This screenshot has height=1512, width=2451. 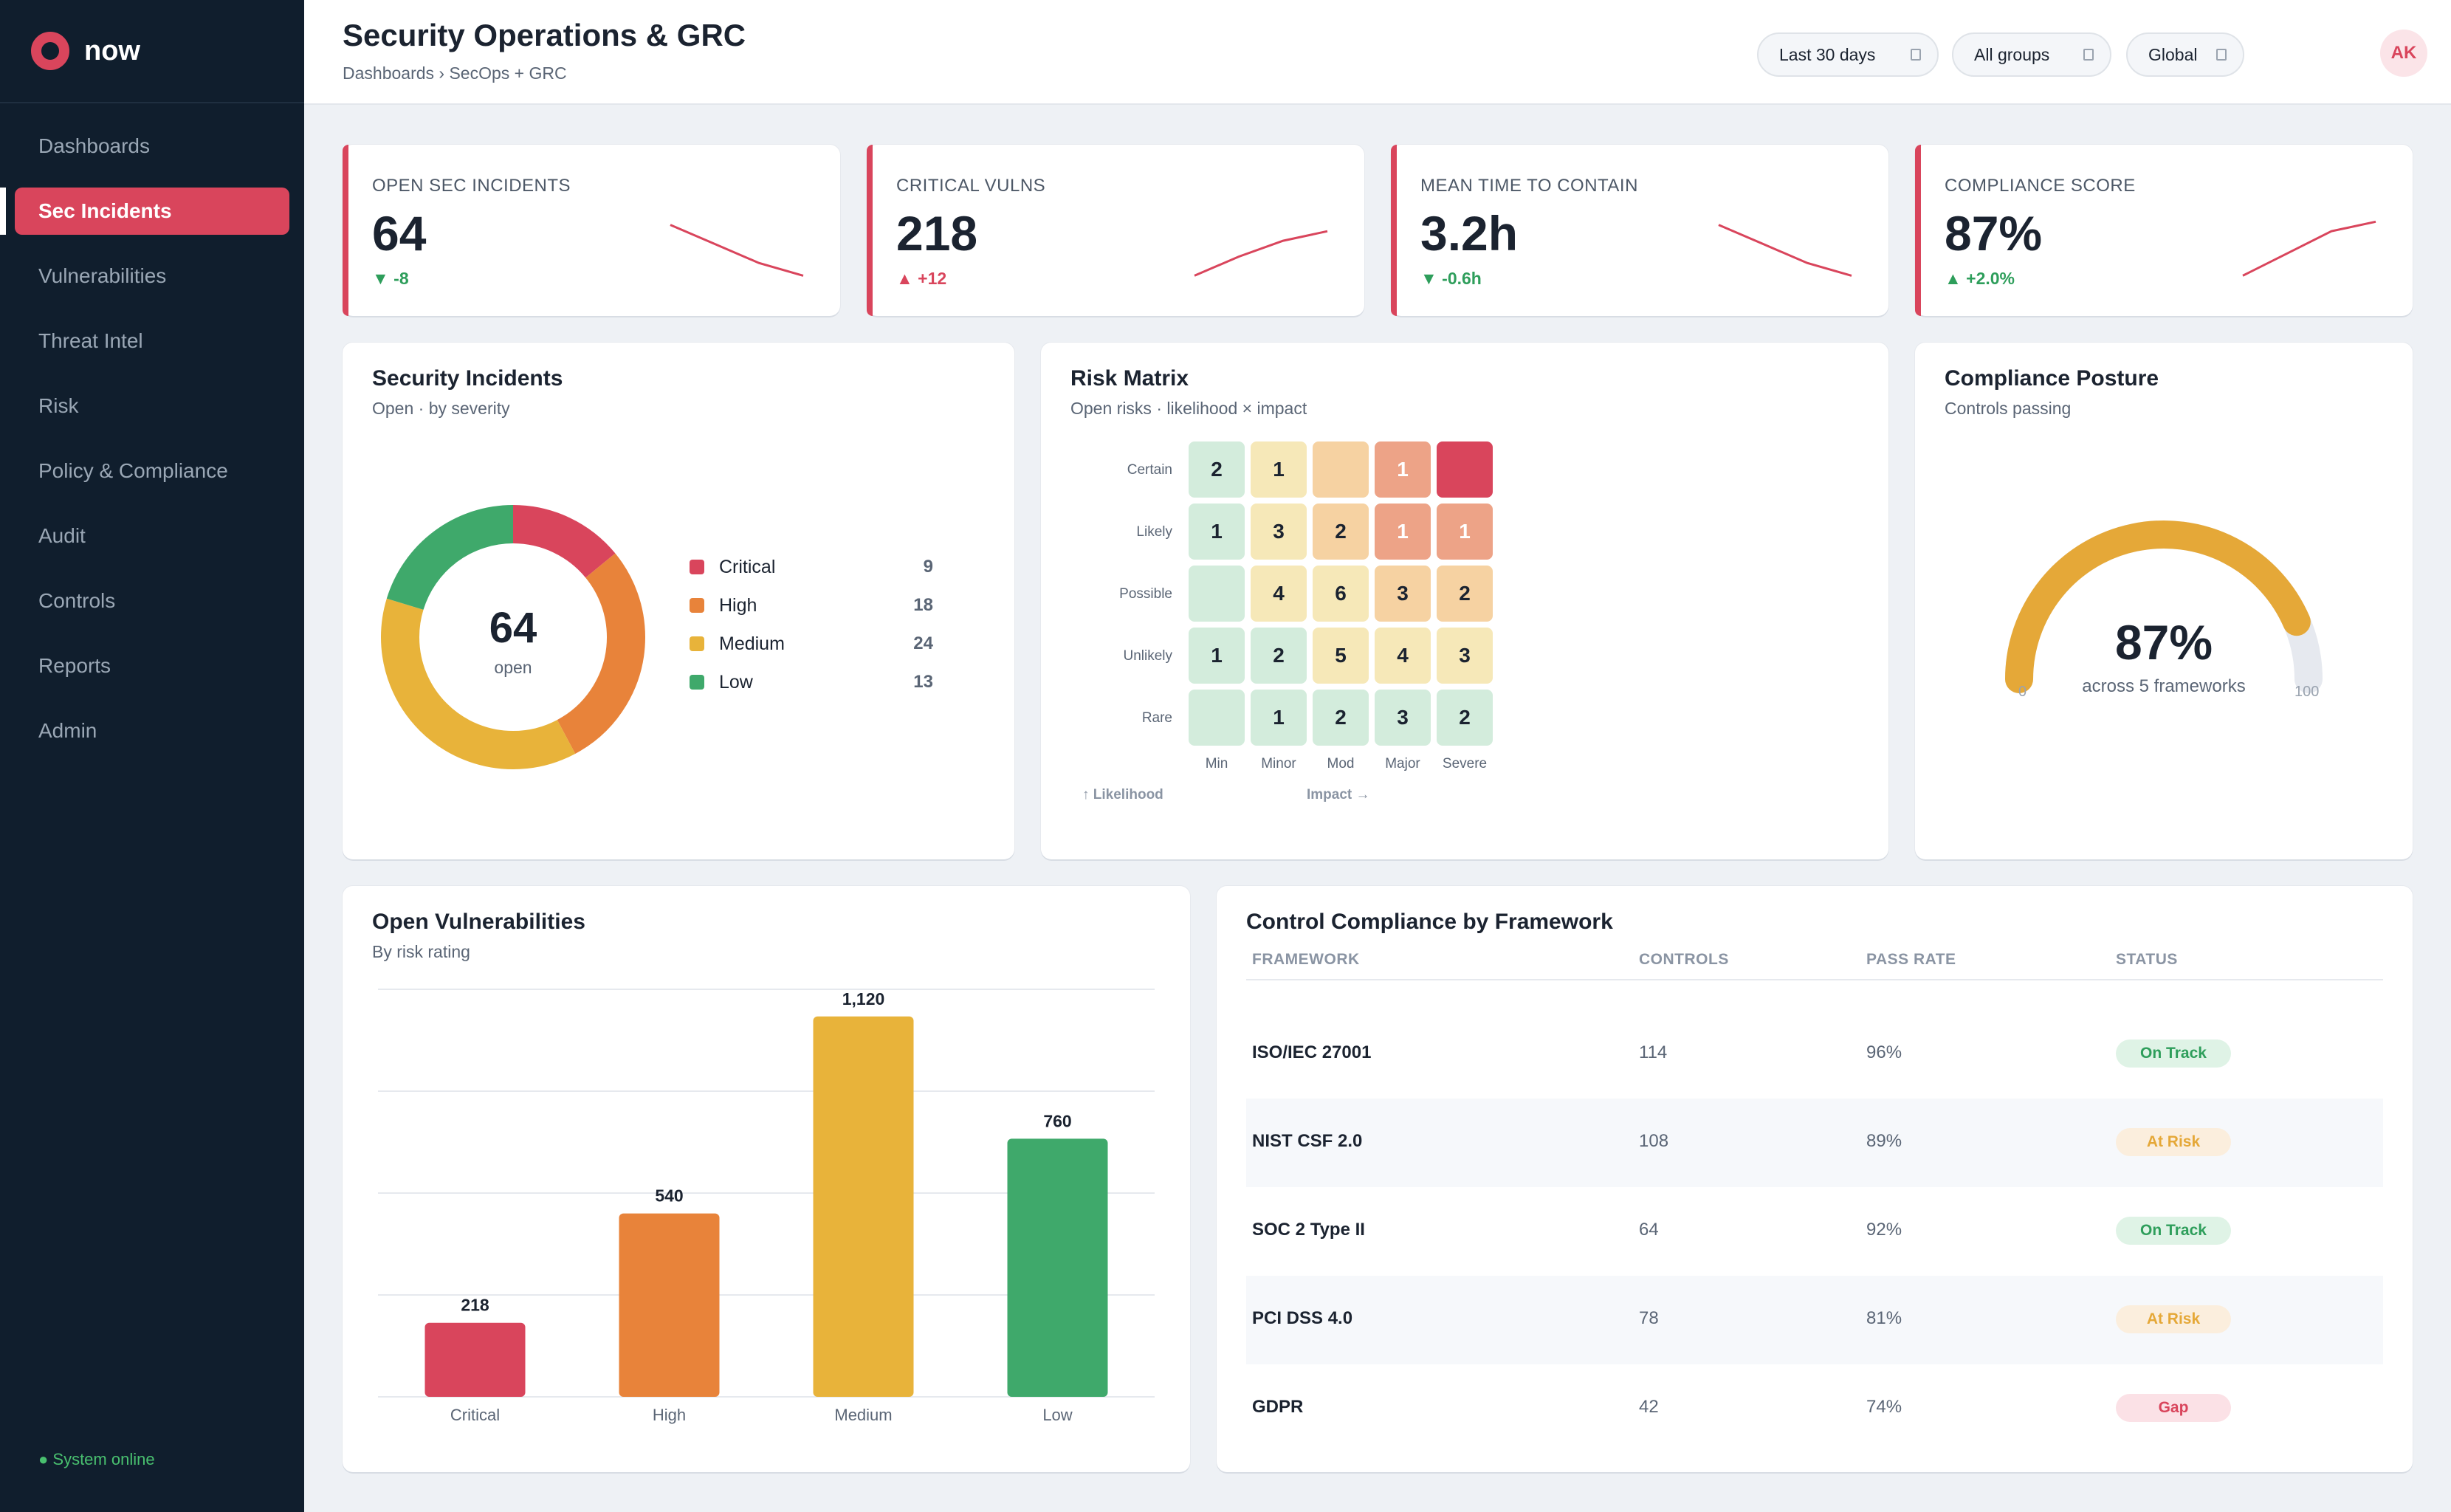 What do you see at coordinates (58, 405) in the screenshot?
I see `sidebar-item-risk: Risk` at bounding box center [58, 405].